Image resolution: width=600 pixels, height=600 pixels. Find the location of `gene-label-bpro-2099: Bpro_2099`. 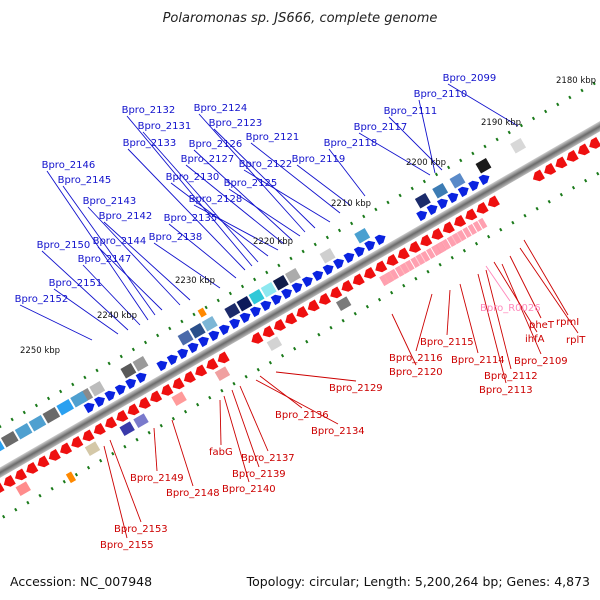

gene-label-bpro-2099: Bpro_2099 is located at coordinates (470, 78).